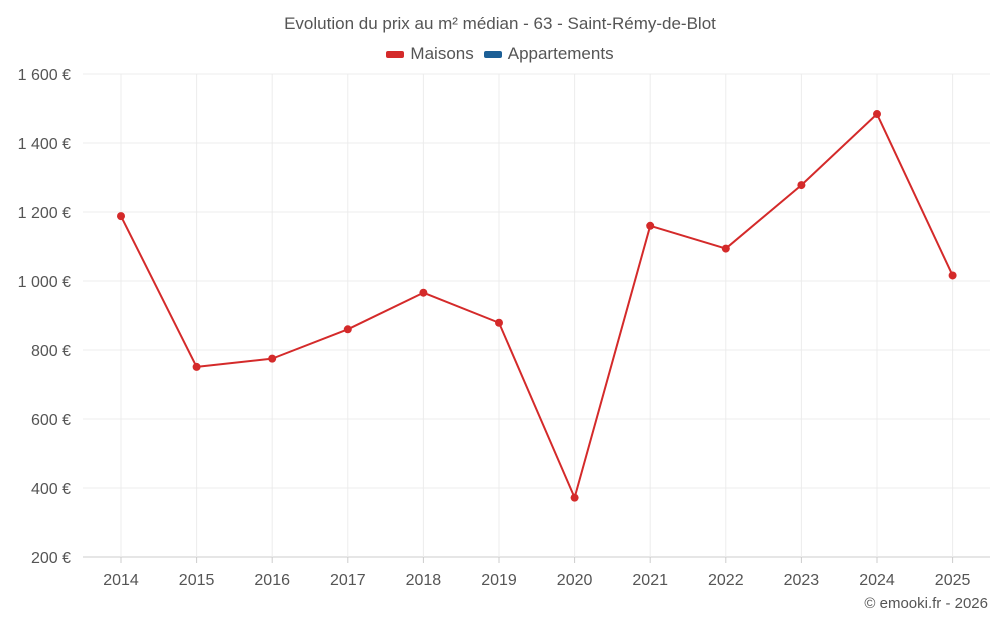  What do you see at coordinates (560, 53) in the screenshot?
I see `legend-label-appartements: Appartements` at bounding box center [560, 53].